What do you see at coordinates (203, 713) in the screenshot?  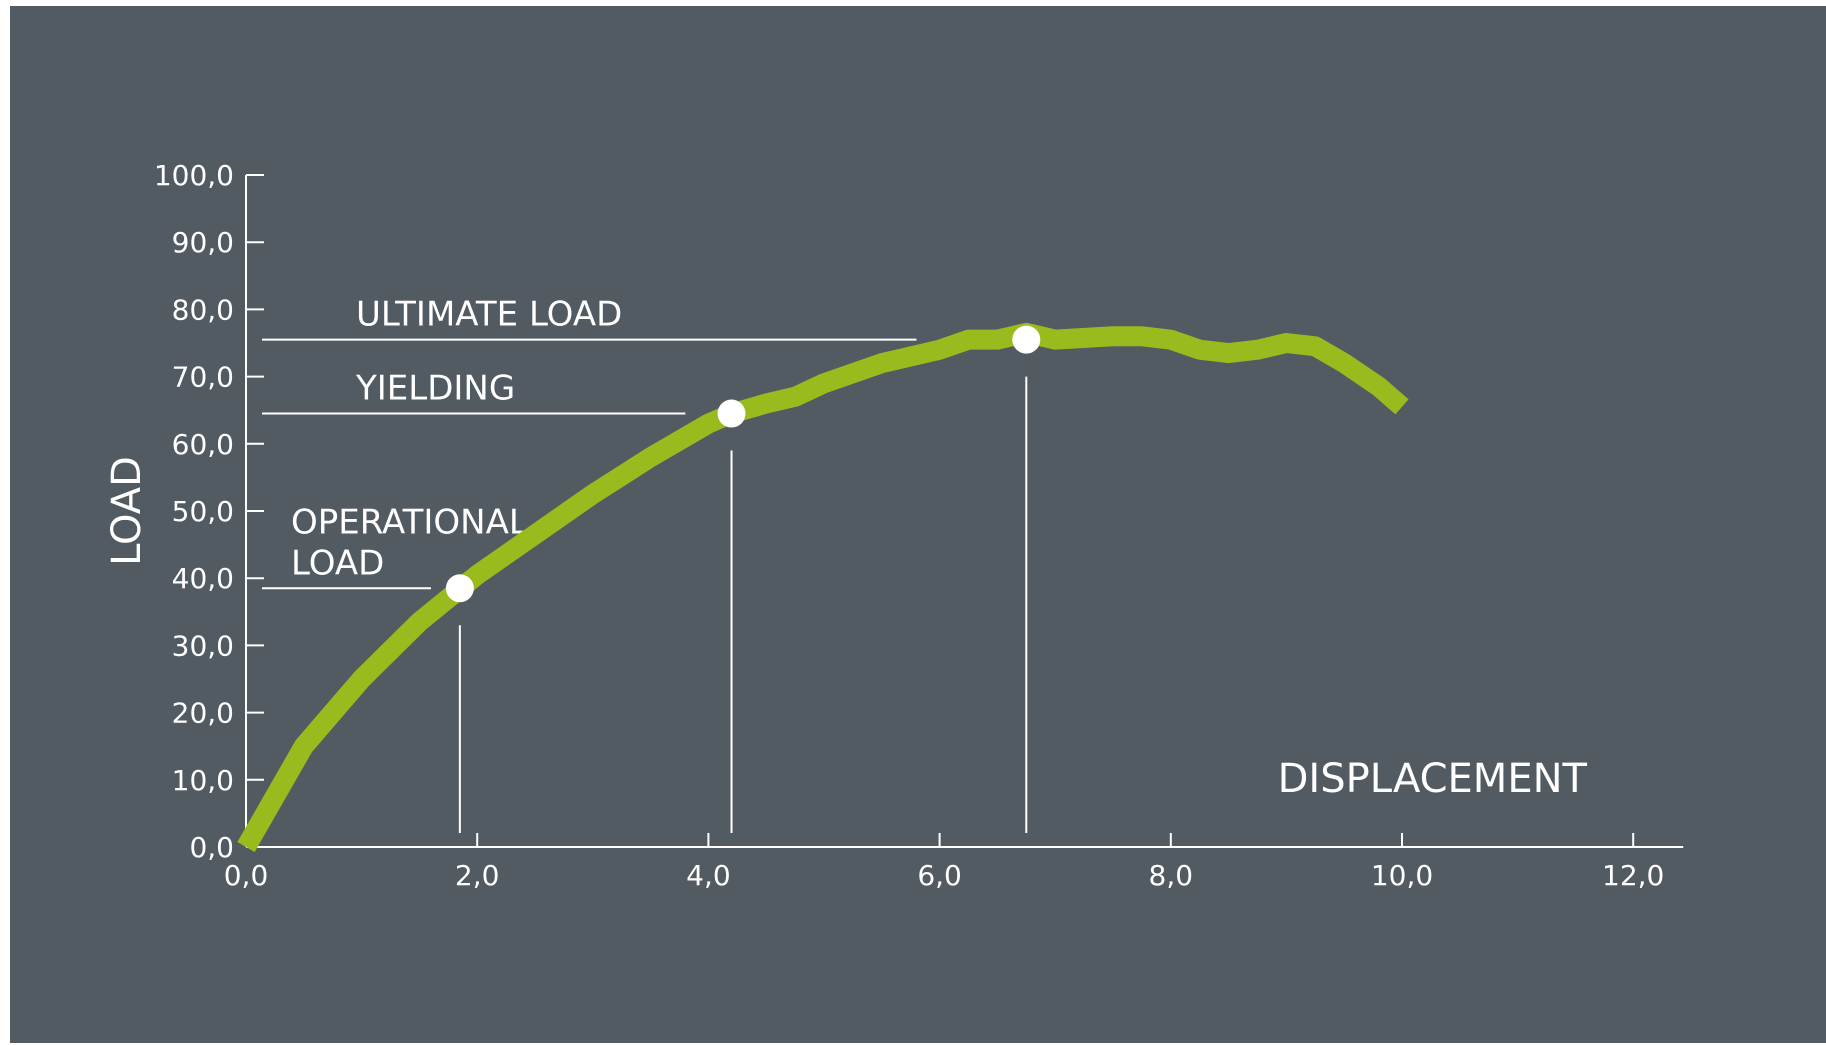 I see `y-tick-label: 20,0` at bounding box center [203, 713].